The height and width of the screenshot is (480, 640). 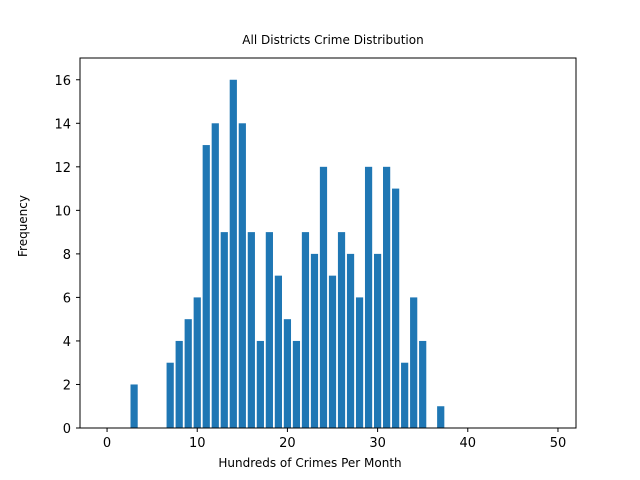 What do you see at coordinates (334, 439) in the screenshot?
I see `x-axis: 0 10 20 30 40 50` at bounding box center [334, 439].